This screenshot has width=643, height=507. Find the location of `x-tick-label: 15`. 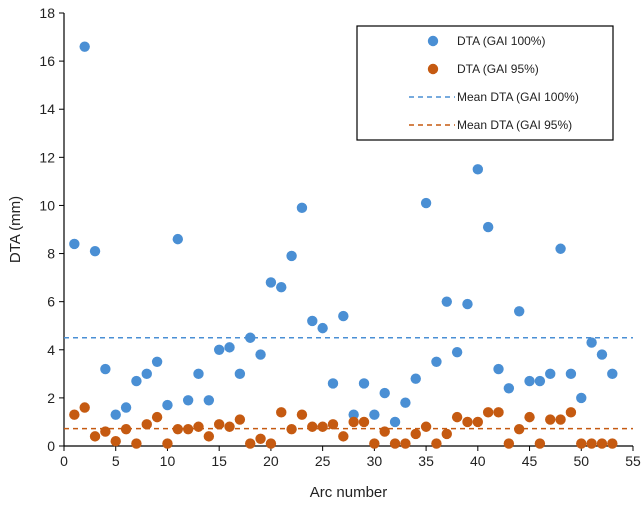

x-tick-label: 15 is located at coordinates (219, 461).